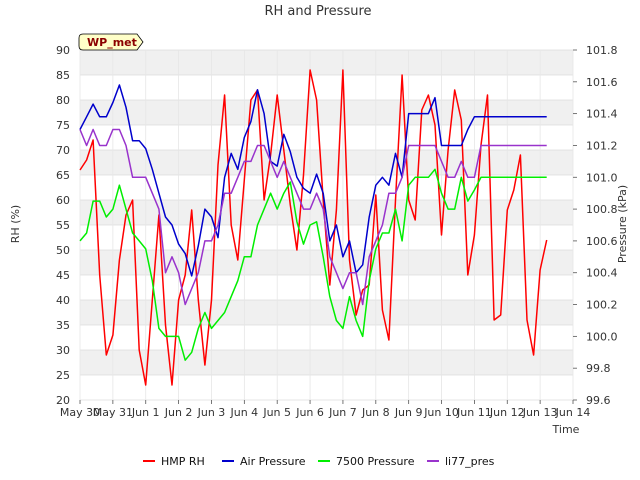 This screenshot has height=480, width=640. What do you see at coordinates (63, 75) in the screenshot?
I see `y-tick-label: 85` at bounding box center [63, 75].